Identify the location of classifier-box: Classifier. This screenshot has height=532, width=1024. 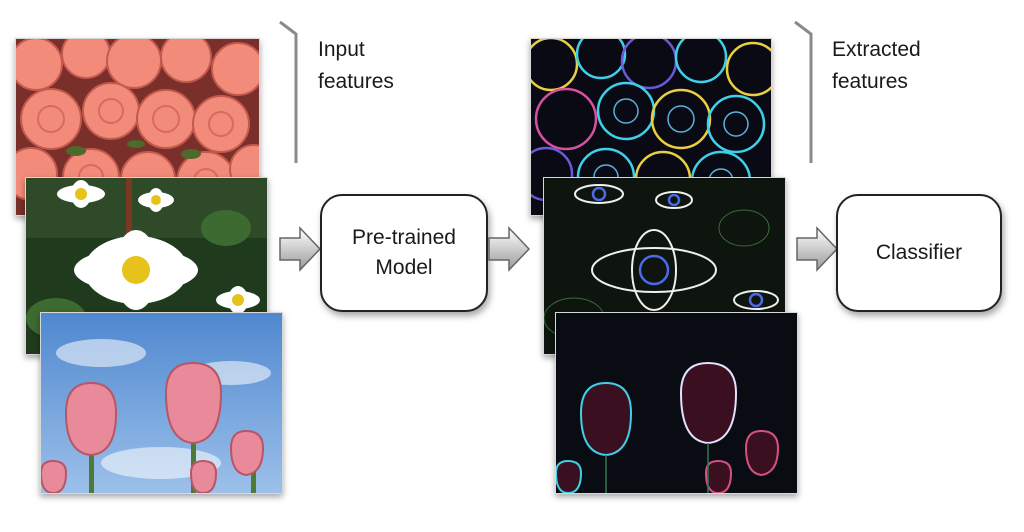
(919, 253).